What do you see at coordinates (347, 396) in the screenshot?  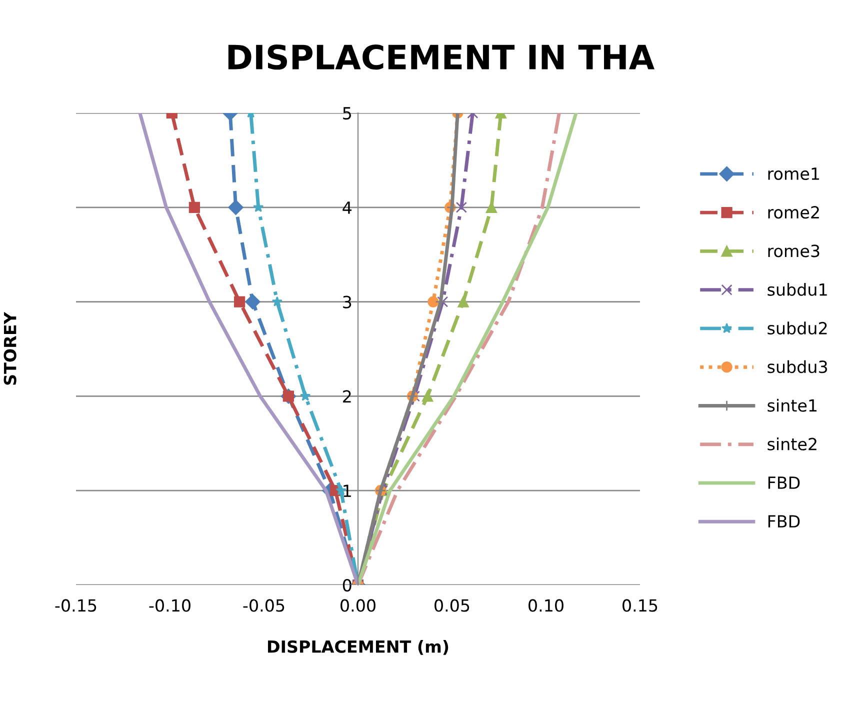 I see `y-tick-label: 2` at bounding box center [347, 396].